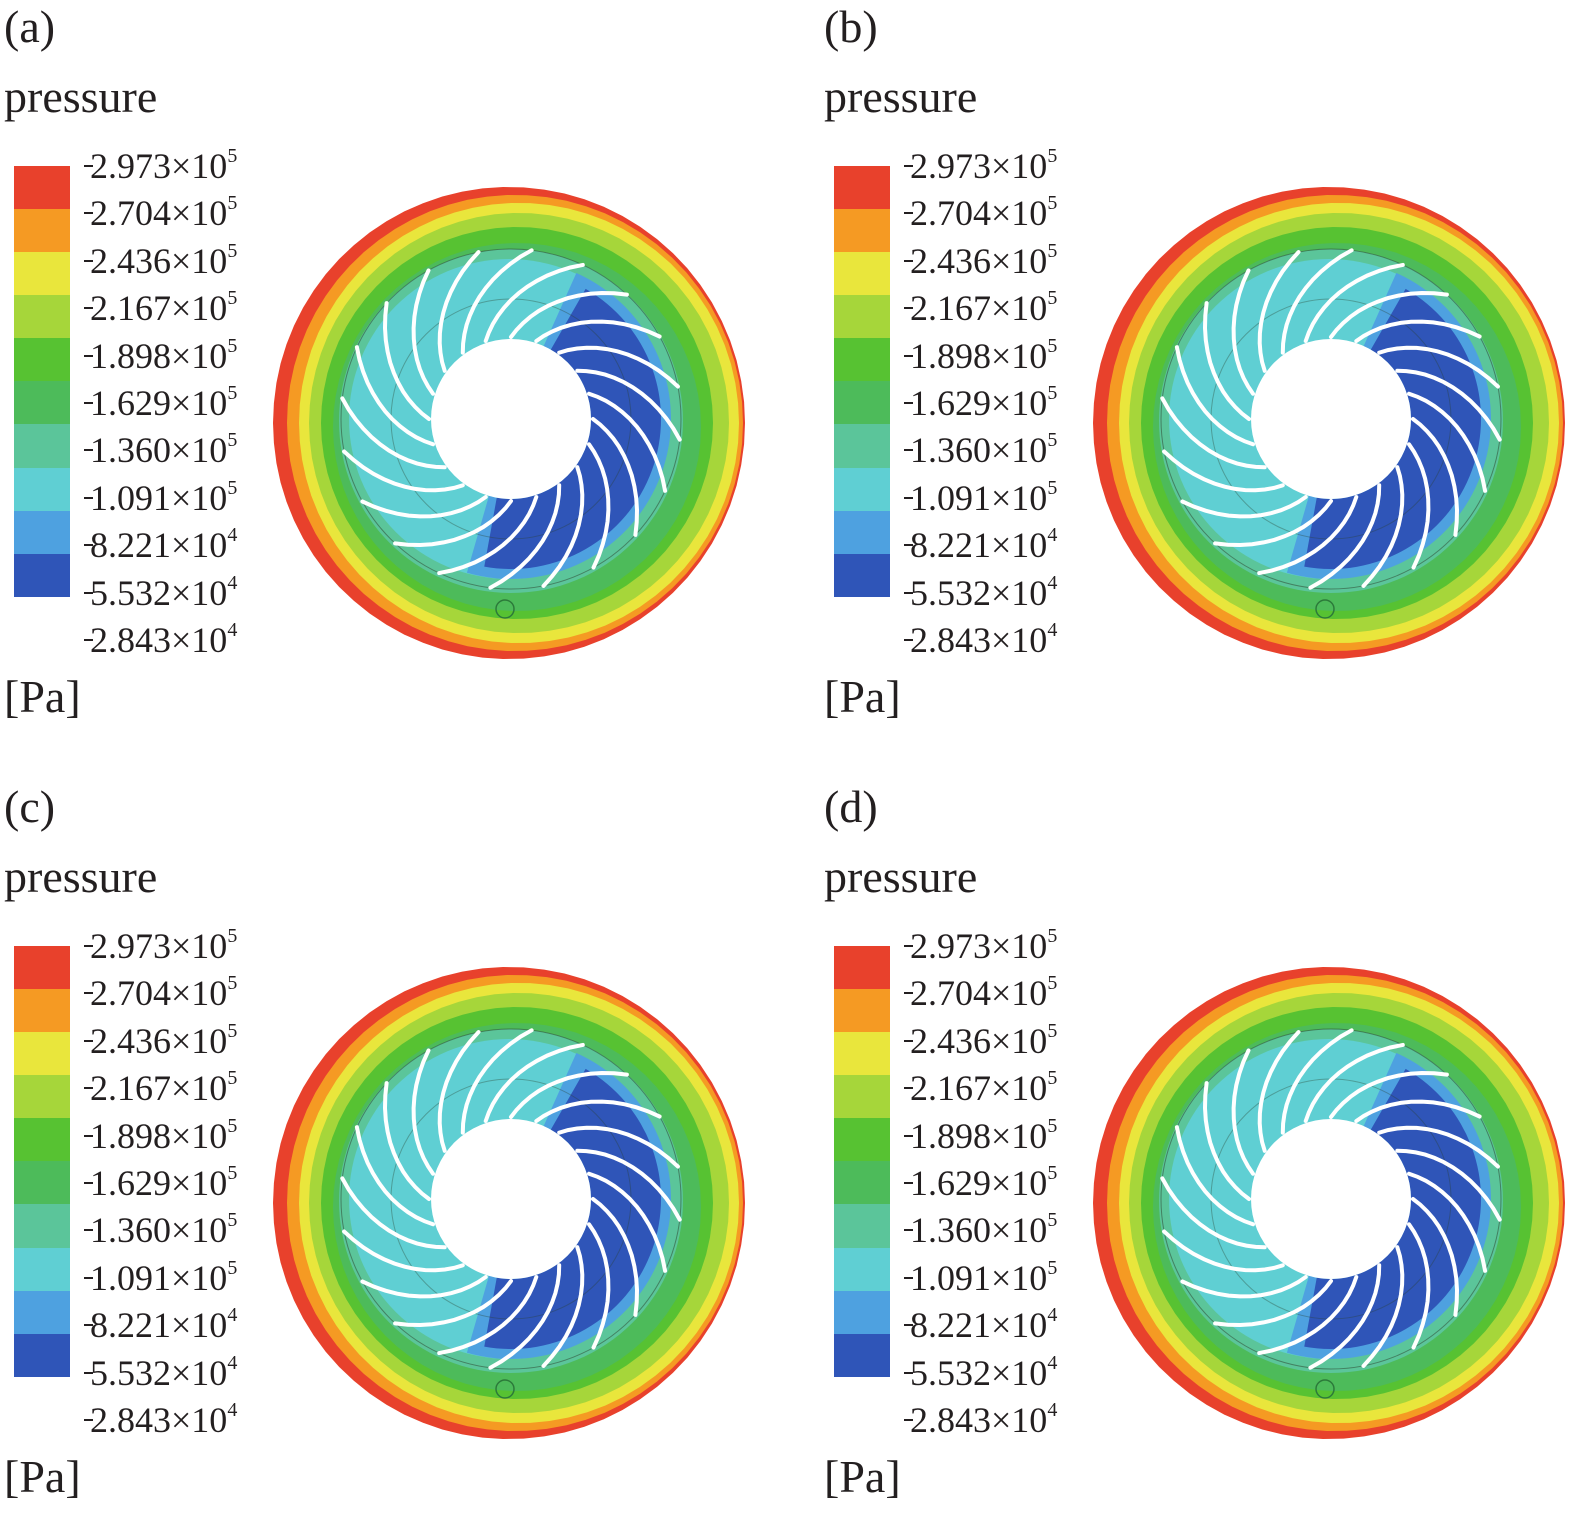 The image size is (1575, 1536). What do you see at coordinates (81, 96) in the screenshot?
I see `quantity-label: pressure` at bounding box center [81, 96].